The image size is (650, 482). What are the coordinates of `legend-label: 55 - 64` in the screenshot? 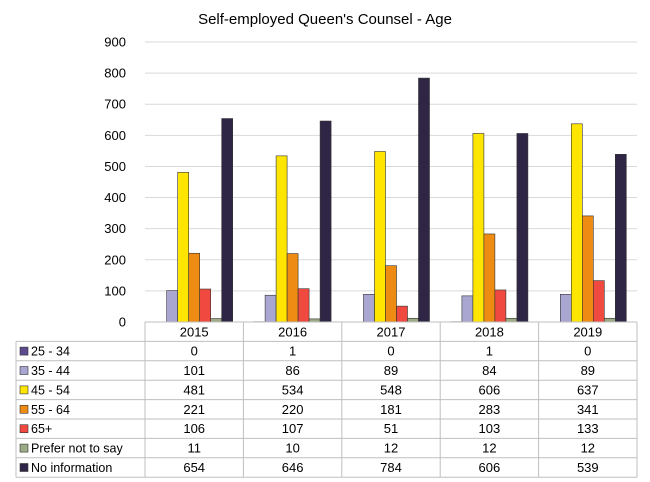 It's located at (50, 410).